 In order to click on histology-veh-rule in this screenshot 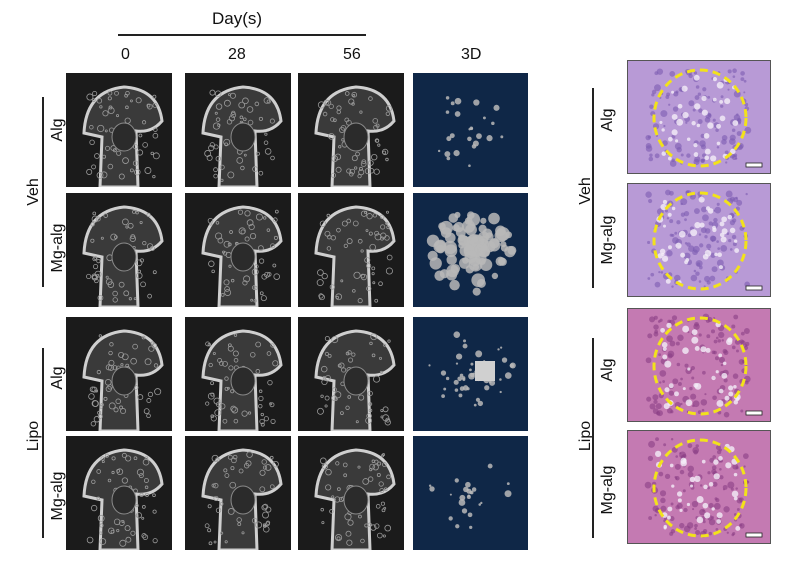, I will do `click(593, 188)`.